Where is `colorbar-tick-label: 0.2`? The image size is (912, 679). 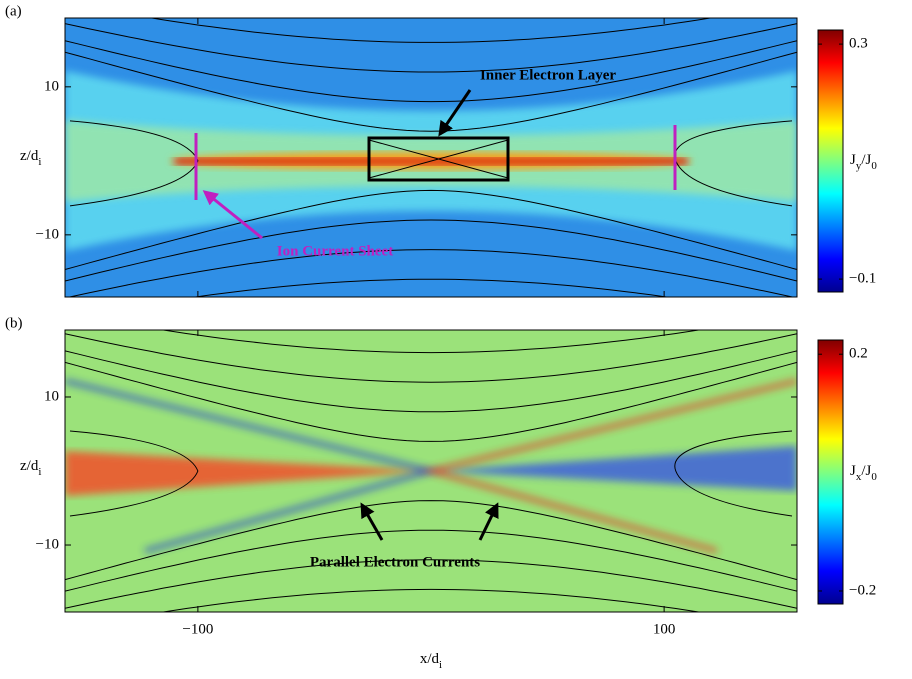
colorbar-tick-label: 0.2 is located at coordinates (858, 354).